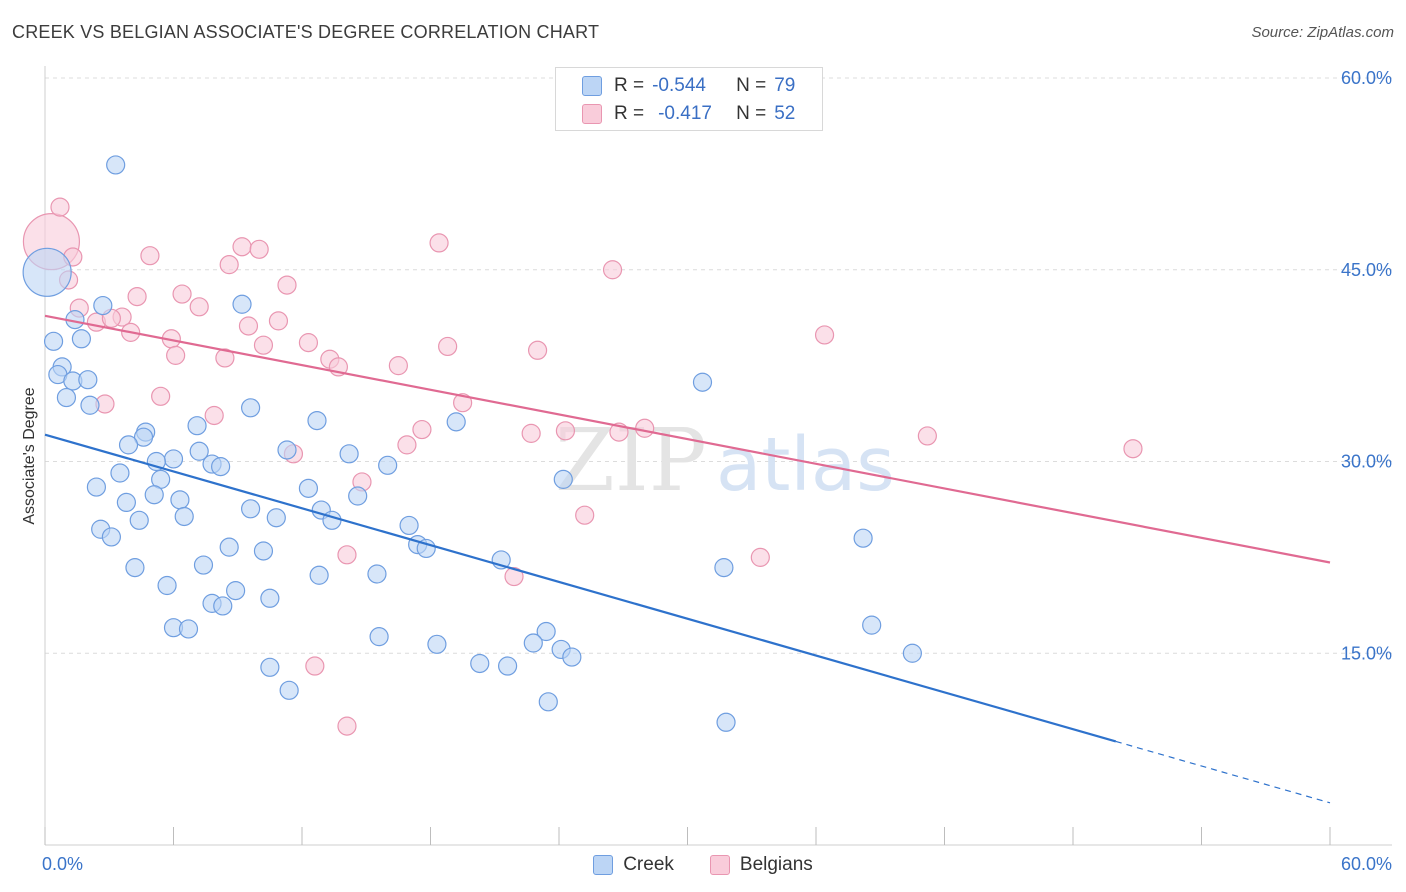 The image size is (1406, 892). I want to click on legend-n-value: 52, so click(785, 113).